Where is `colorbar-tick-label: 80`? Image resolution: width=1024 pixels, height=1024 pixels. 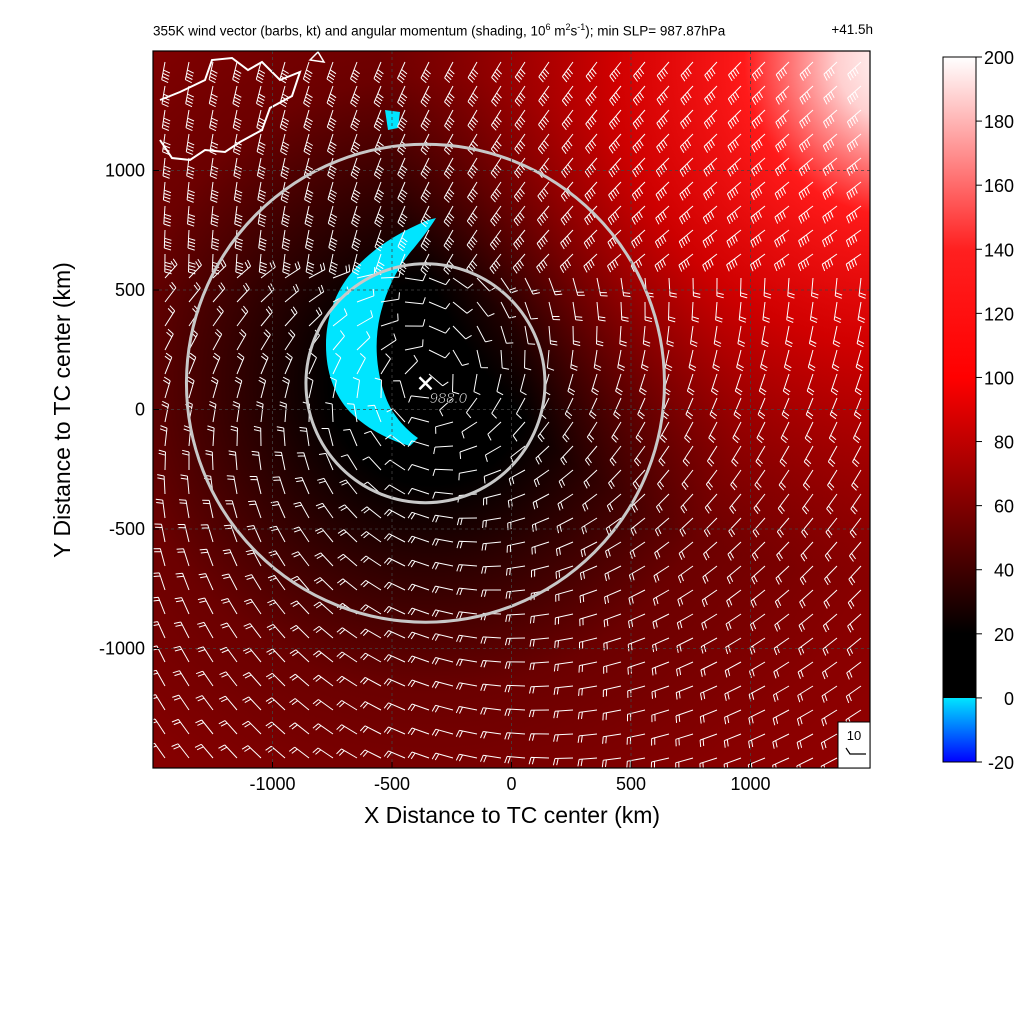
colorbar-tick-label: 80 is located at coordinates (1004, 443).